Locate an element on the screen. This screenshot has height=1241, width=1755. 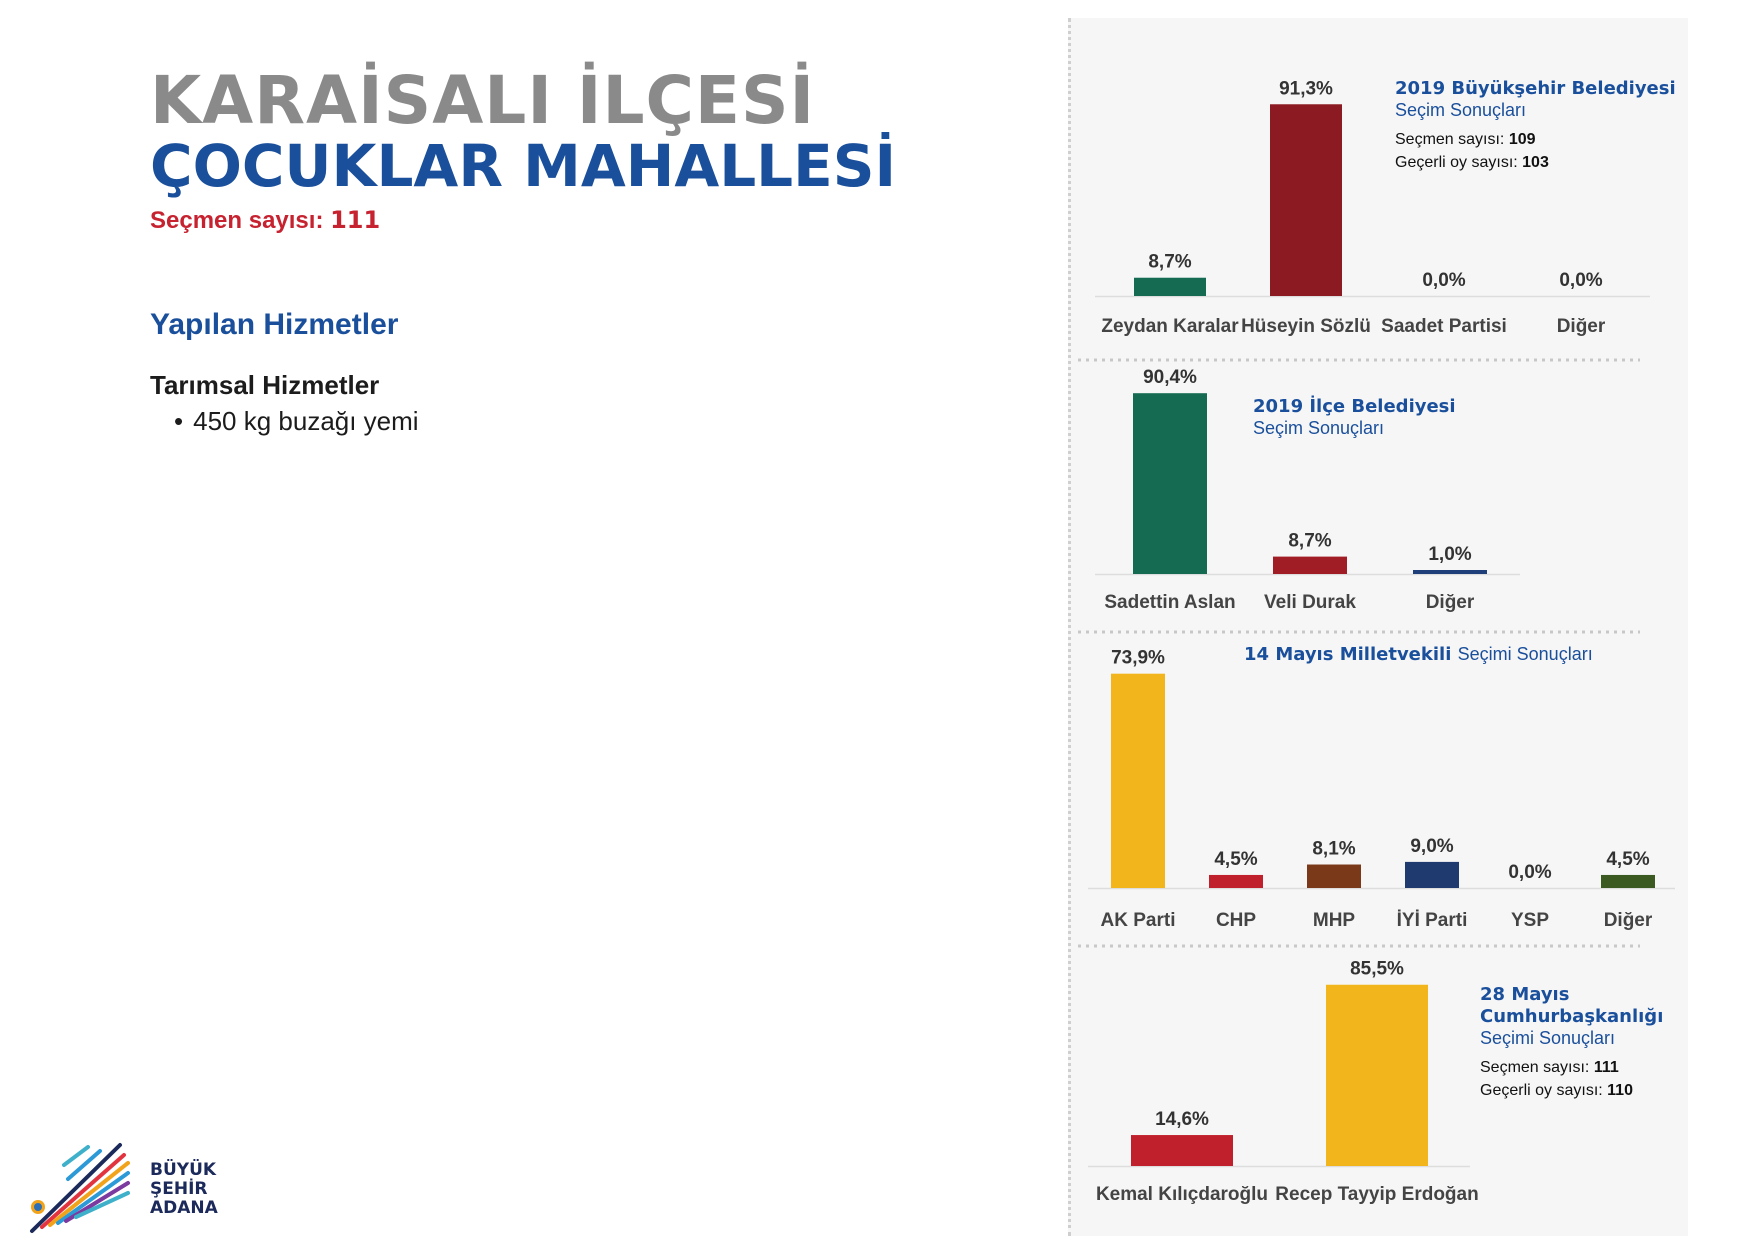
chart-1-category-label: Diğer is located at coordinates (1581, 326).